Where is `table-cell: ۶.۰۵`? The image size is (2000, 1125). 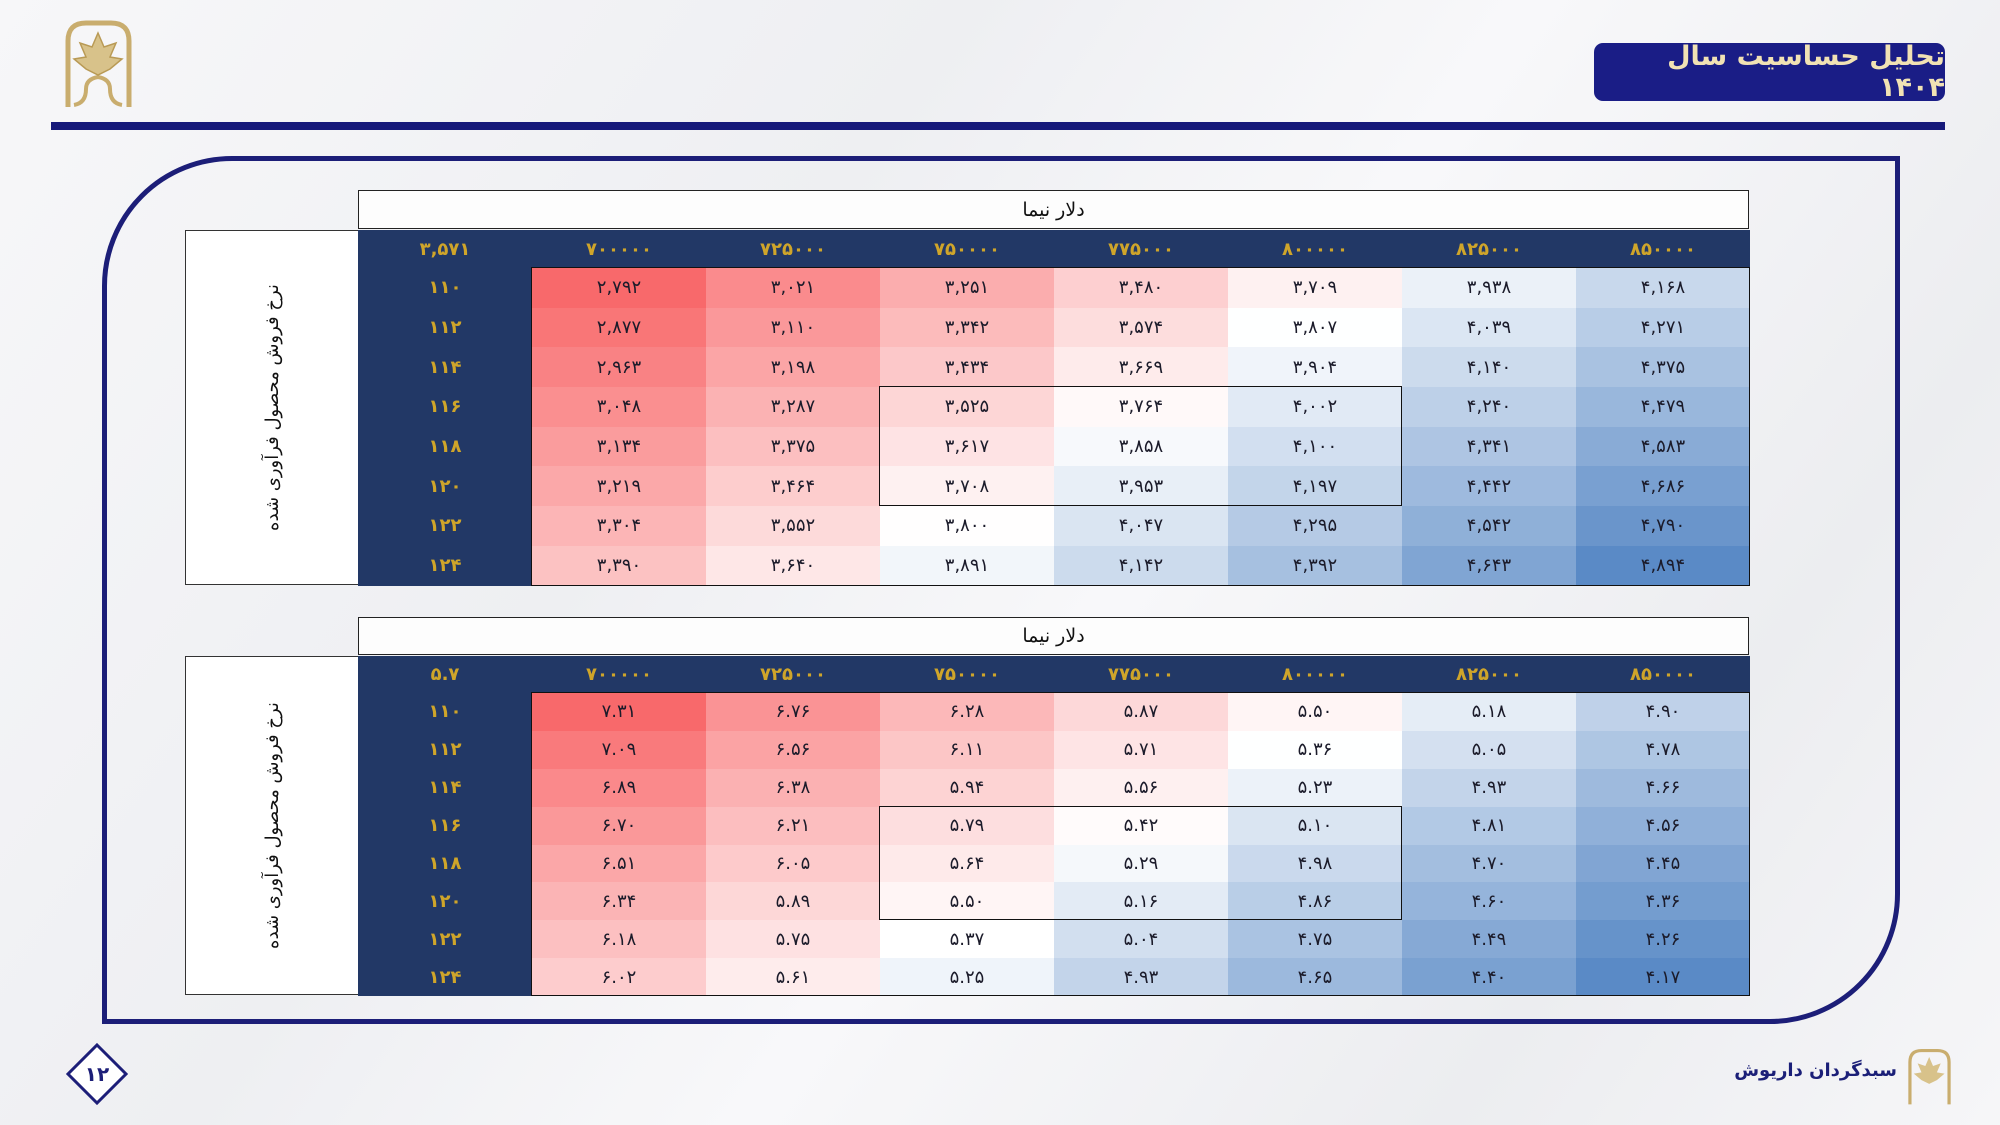
table-cell: ۶.۰۵ is located at coordinates (793, 863).